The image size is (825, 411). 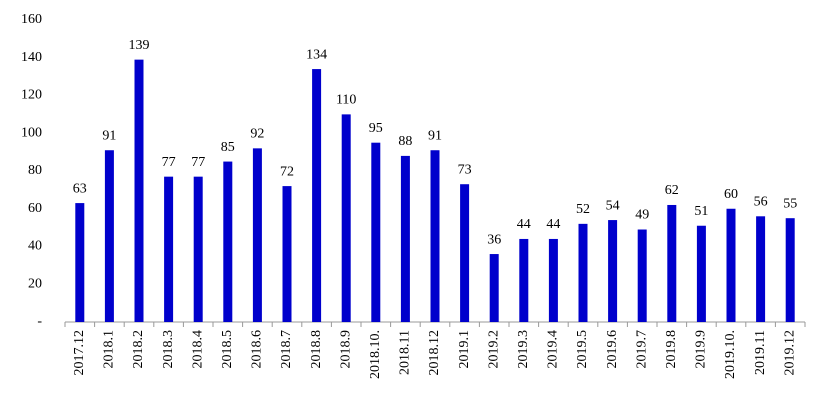 What do you see at coordinates (761, 202) in the screenshot?
I see `value-label: 56` at bounding box center [761, 202].